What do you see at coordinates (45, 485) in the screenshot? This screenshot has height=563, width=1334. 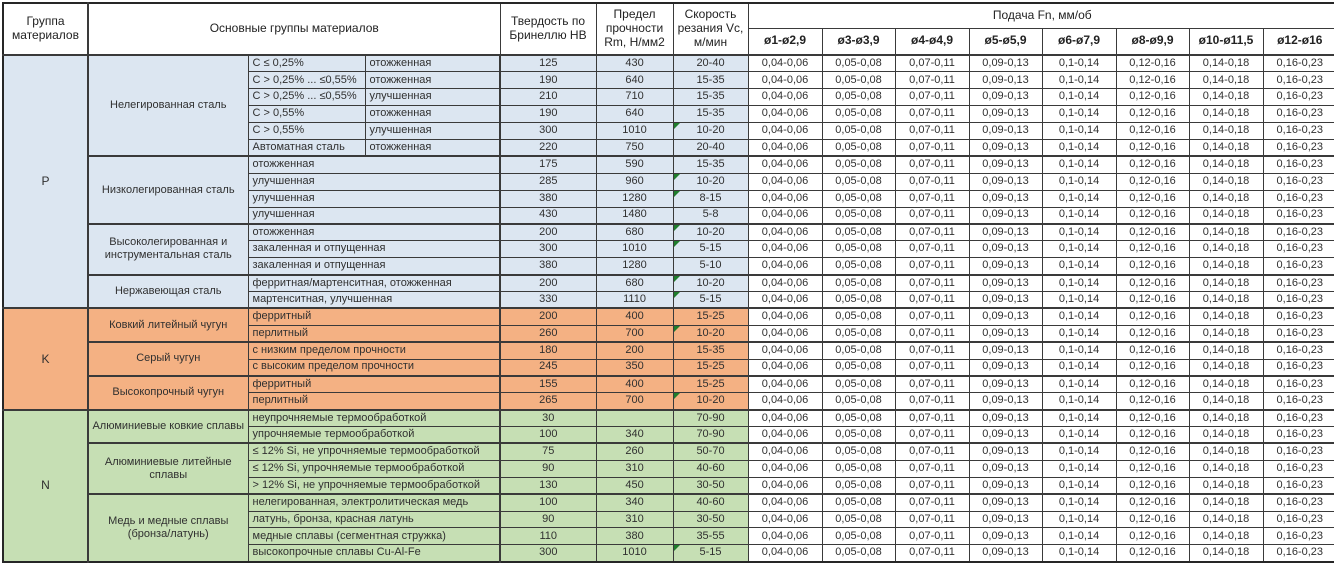 I see `group-letter-cell: N` at bounding box center [45, 485].